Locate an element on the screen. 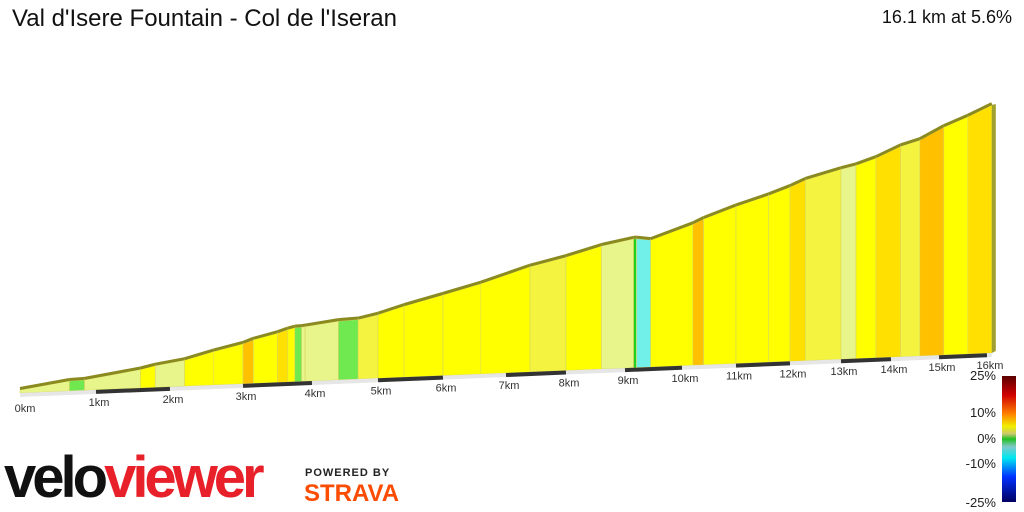  legend-label: 25% is located at coordinates (982, 375).